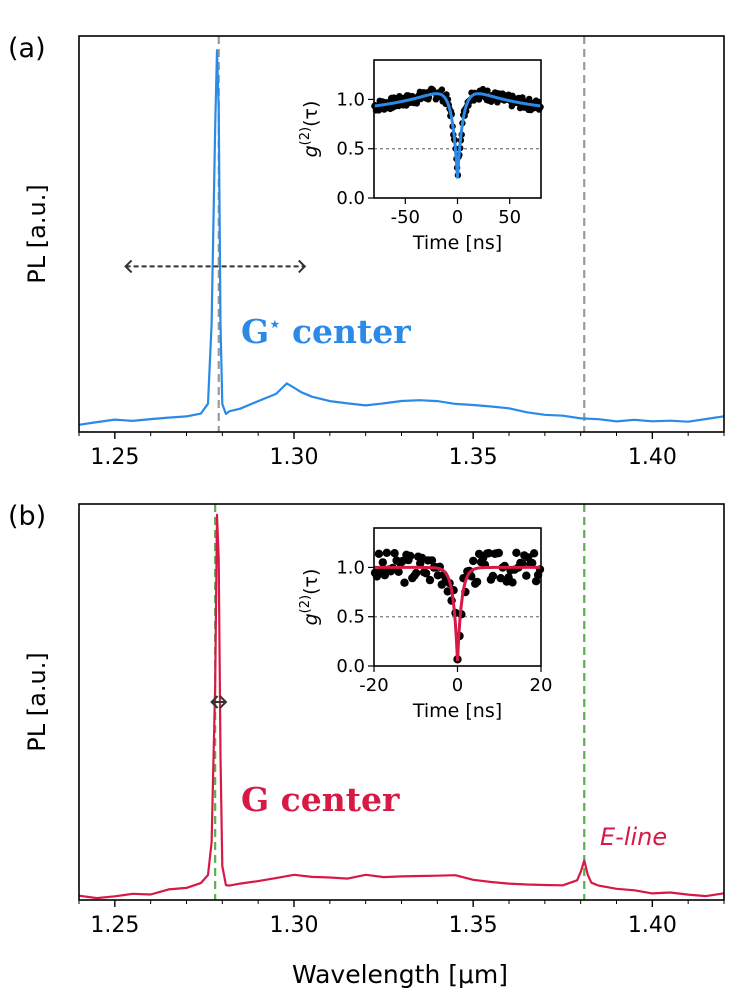 Image resolution: width=748 pixels, height=999 pixels. Describe the element at coordinates (541, 685) in the screenshot. I see `inset-x-tick-label: 20` at that location.